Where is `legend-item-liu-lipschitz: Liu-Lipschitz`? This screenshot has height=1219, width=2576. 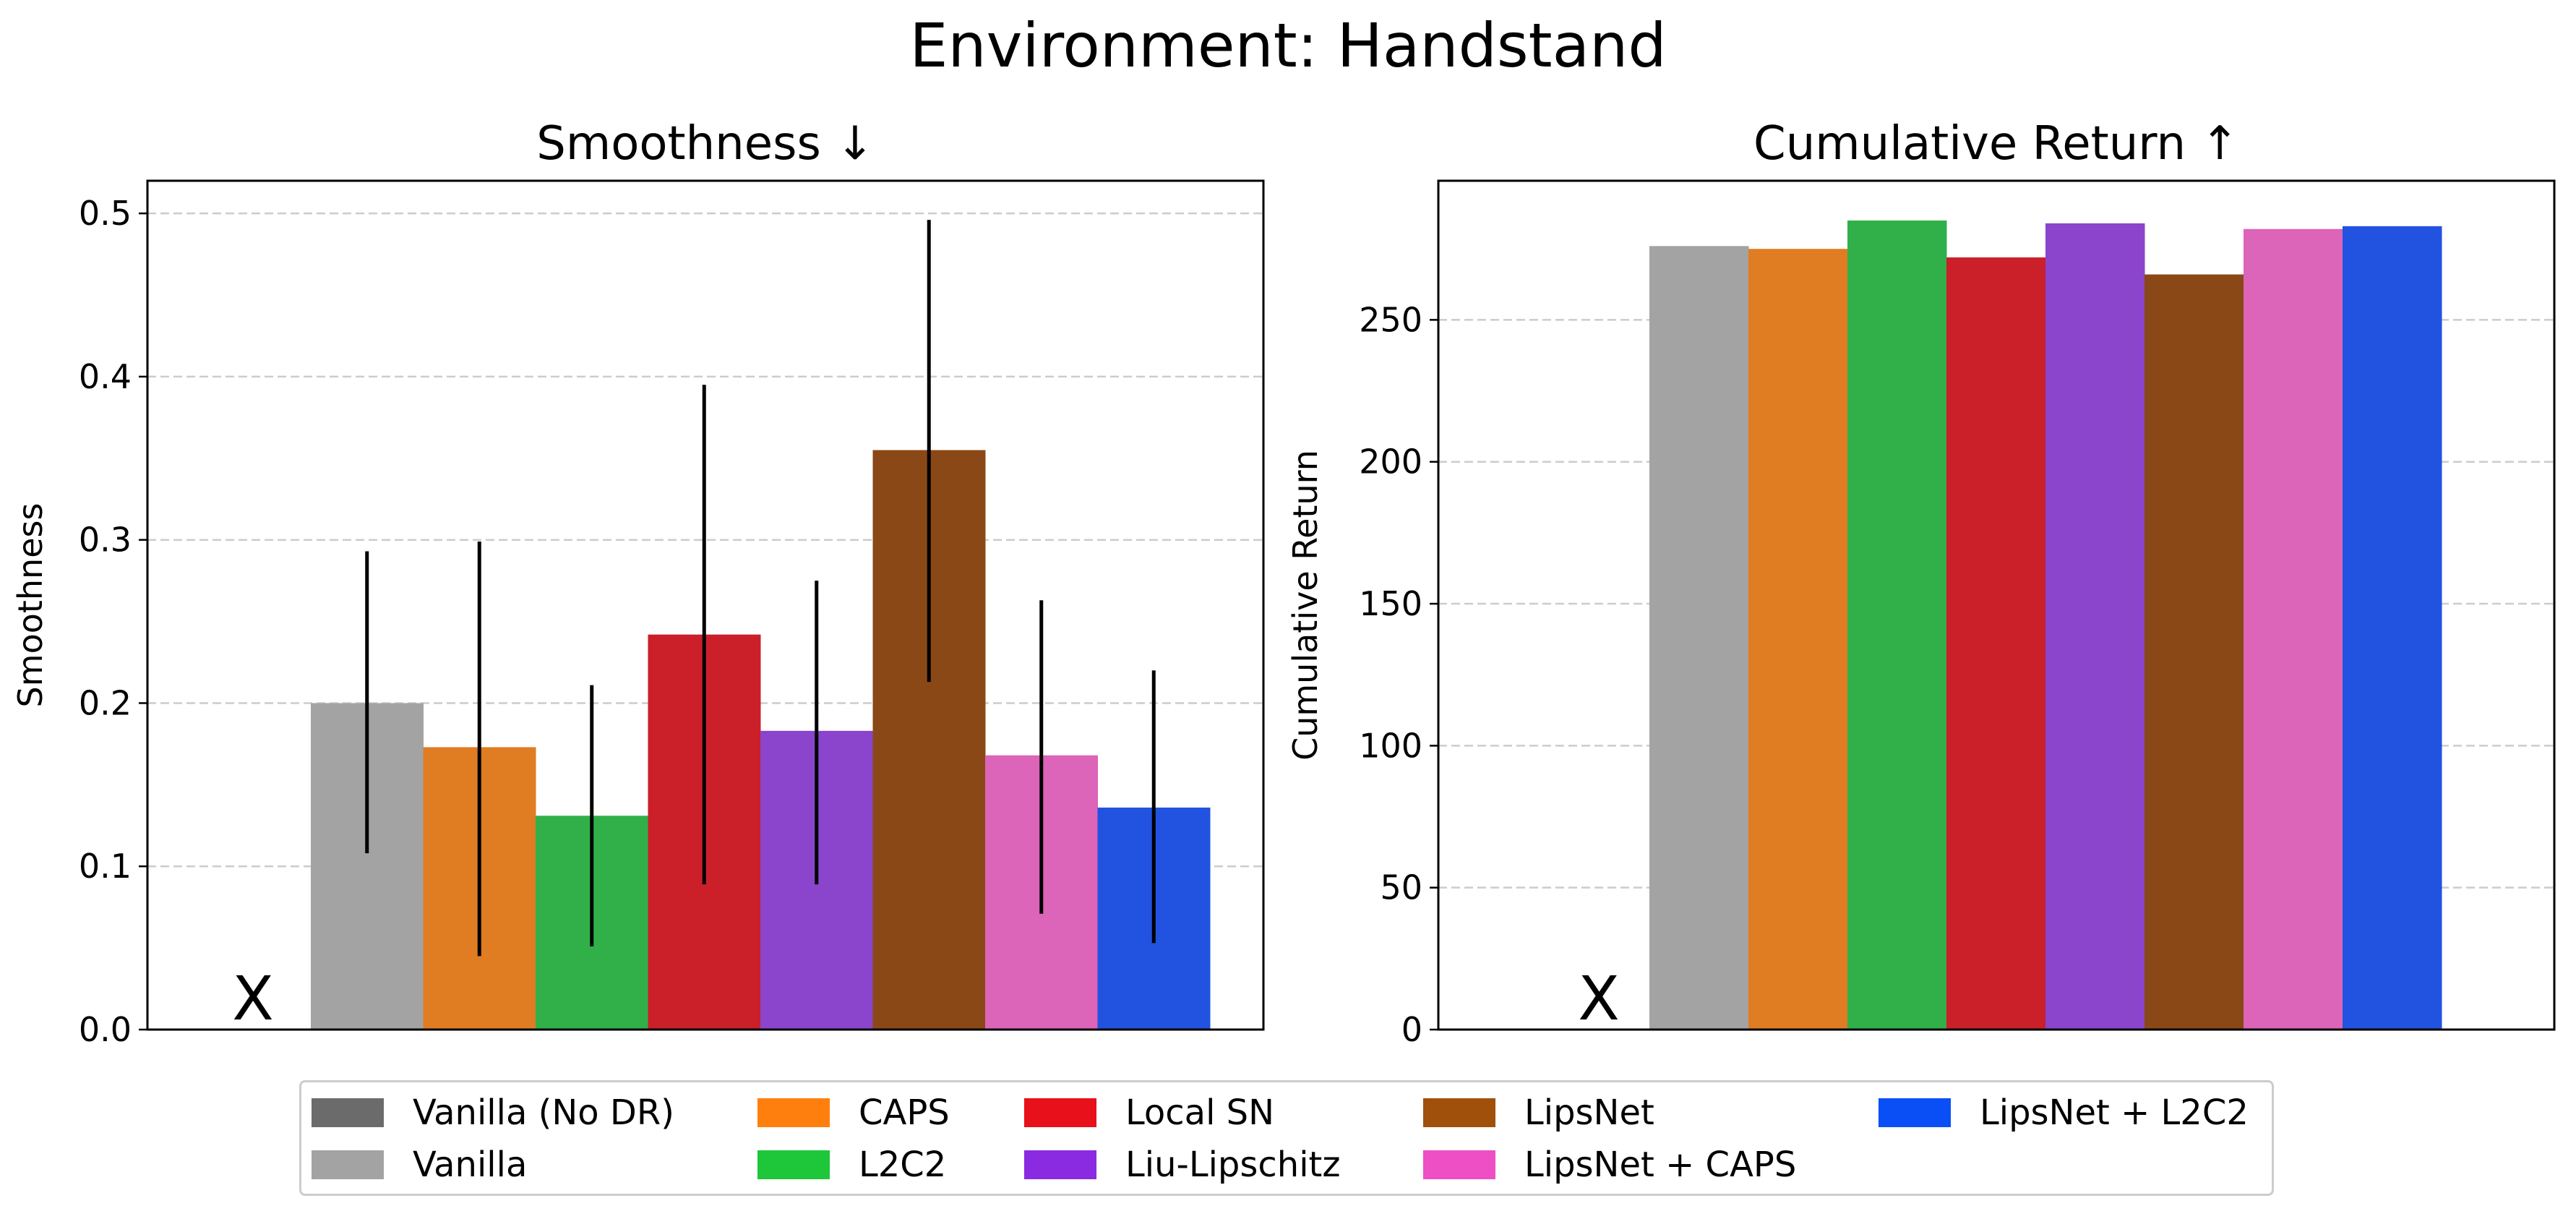
legend-item-liu-lipschitz: Liu-Lipschitz is located at coordinates (1183, 1164).